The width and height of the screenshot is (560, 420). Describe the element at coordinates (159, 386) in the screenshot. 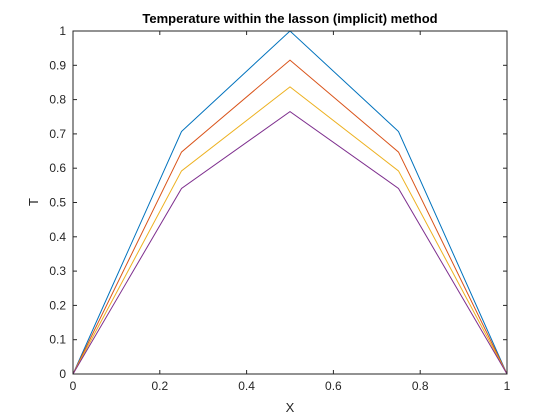

I see `x-tick-label: 0.2` at that location.